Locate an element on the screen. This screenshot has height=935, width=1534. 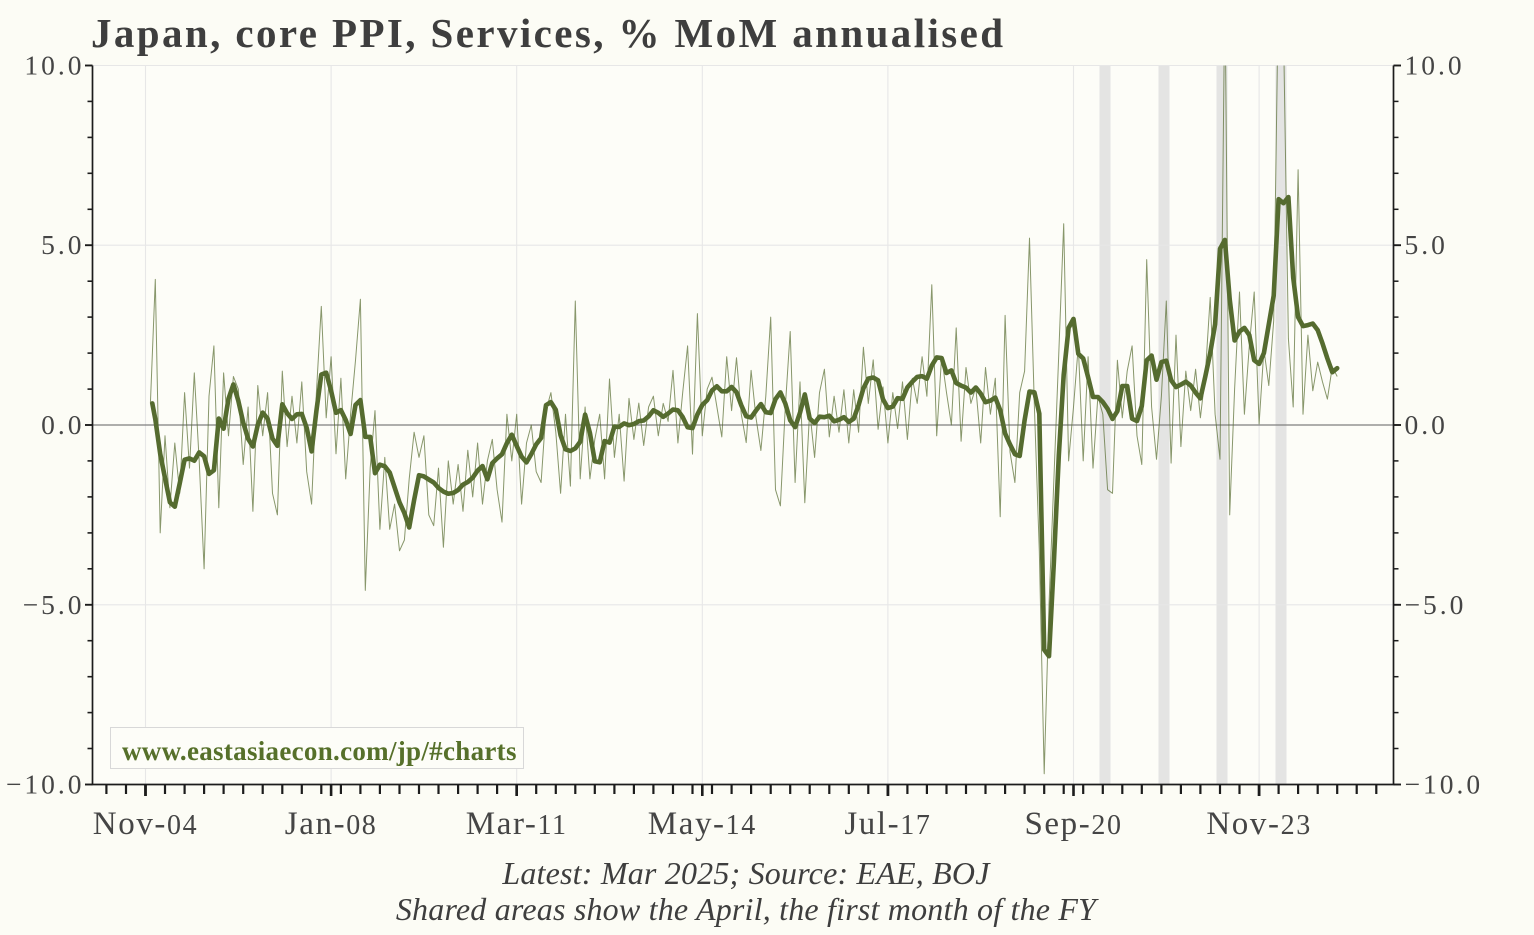
svg-text: Jan-08 is located at coordinates (331, 824).